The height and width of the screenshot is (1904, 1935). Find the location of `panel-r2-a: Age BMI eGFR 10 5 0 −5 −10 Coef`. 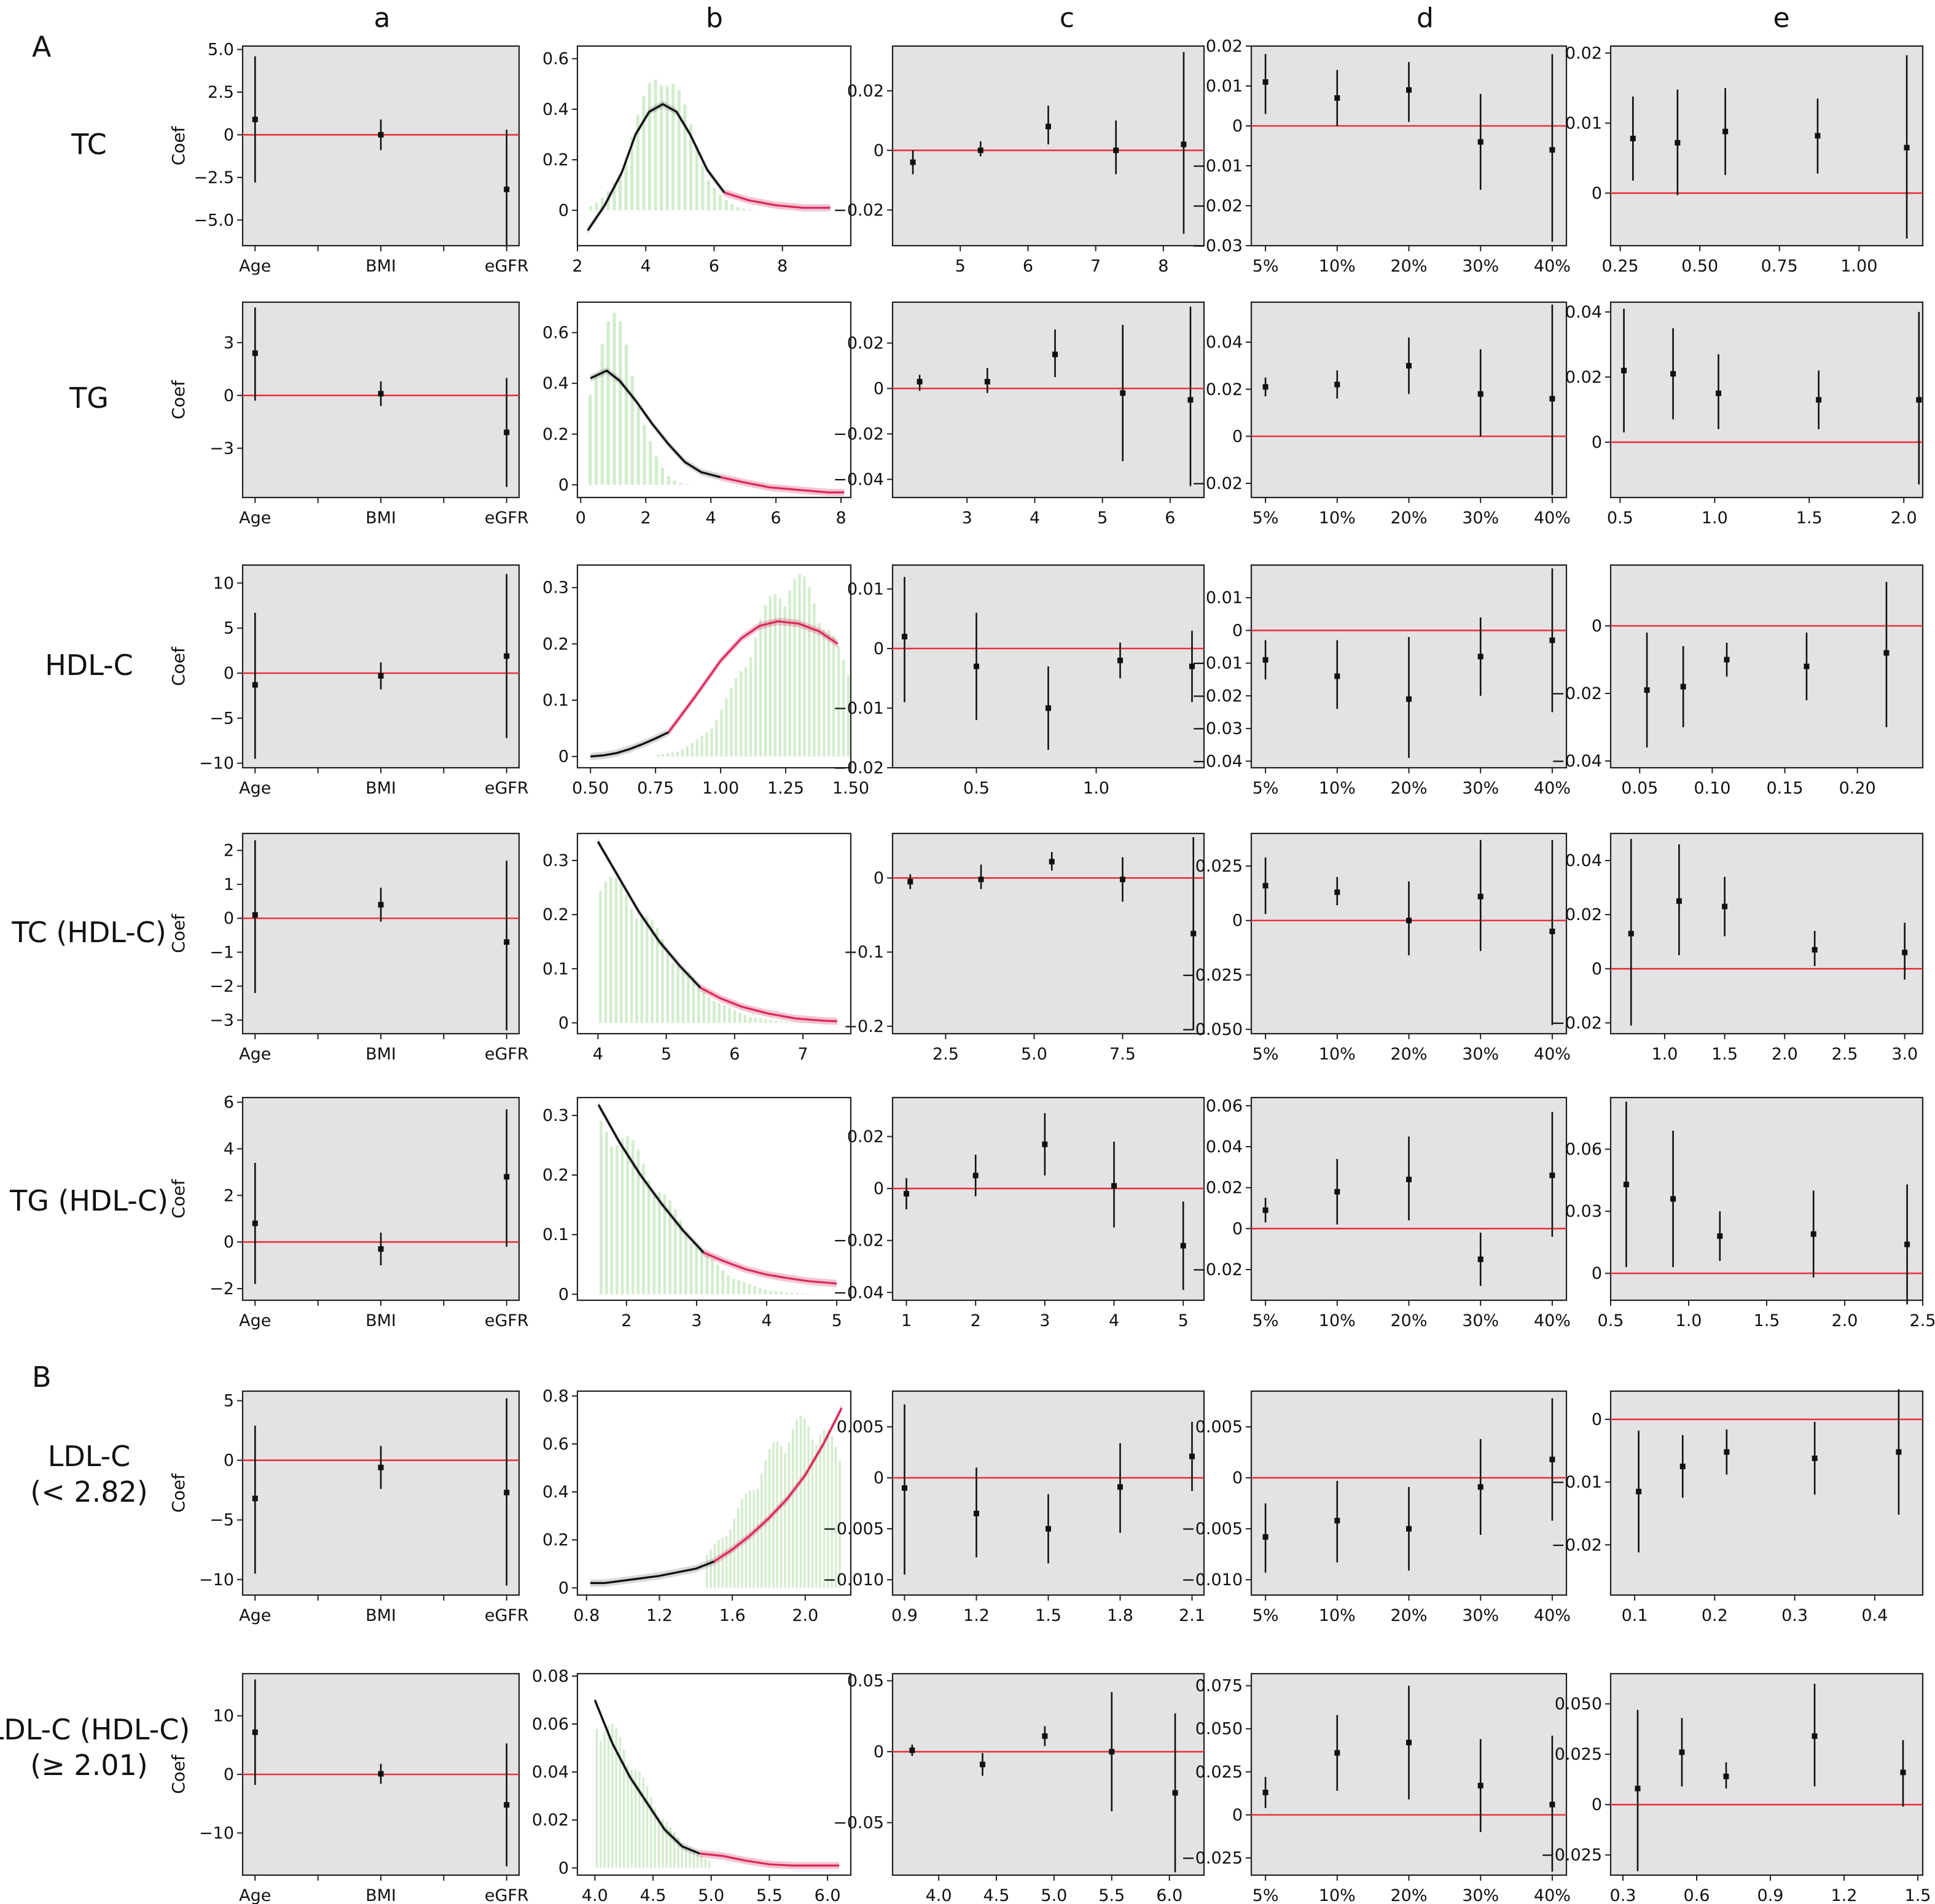

panel-r2-a: Age BMI eGFR 10 5 0 −5 −10 Coef is located at coordinates (349, 681).